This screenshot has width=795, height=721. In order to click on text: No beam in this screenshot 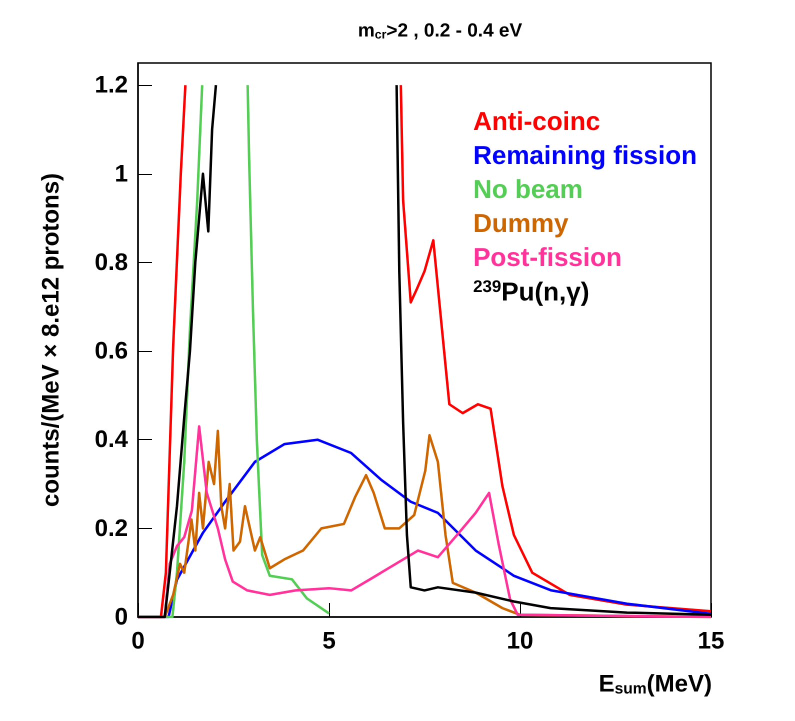, I will do `click(528, 189)`.